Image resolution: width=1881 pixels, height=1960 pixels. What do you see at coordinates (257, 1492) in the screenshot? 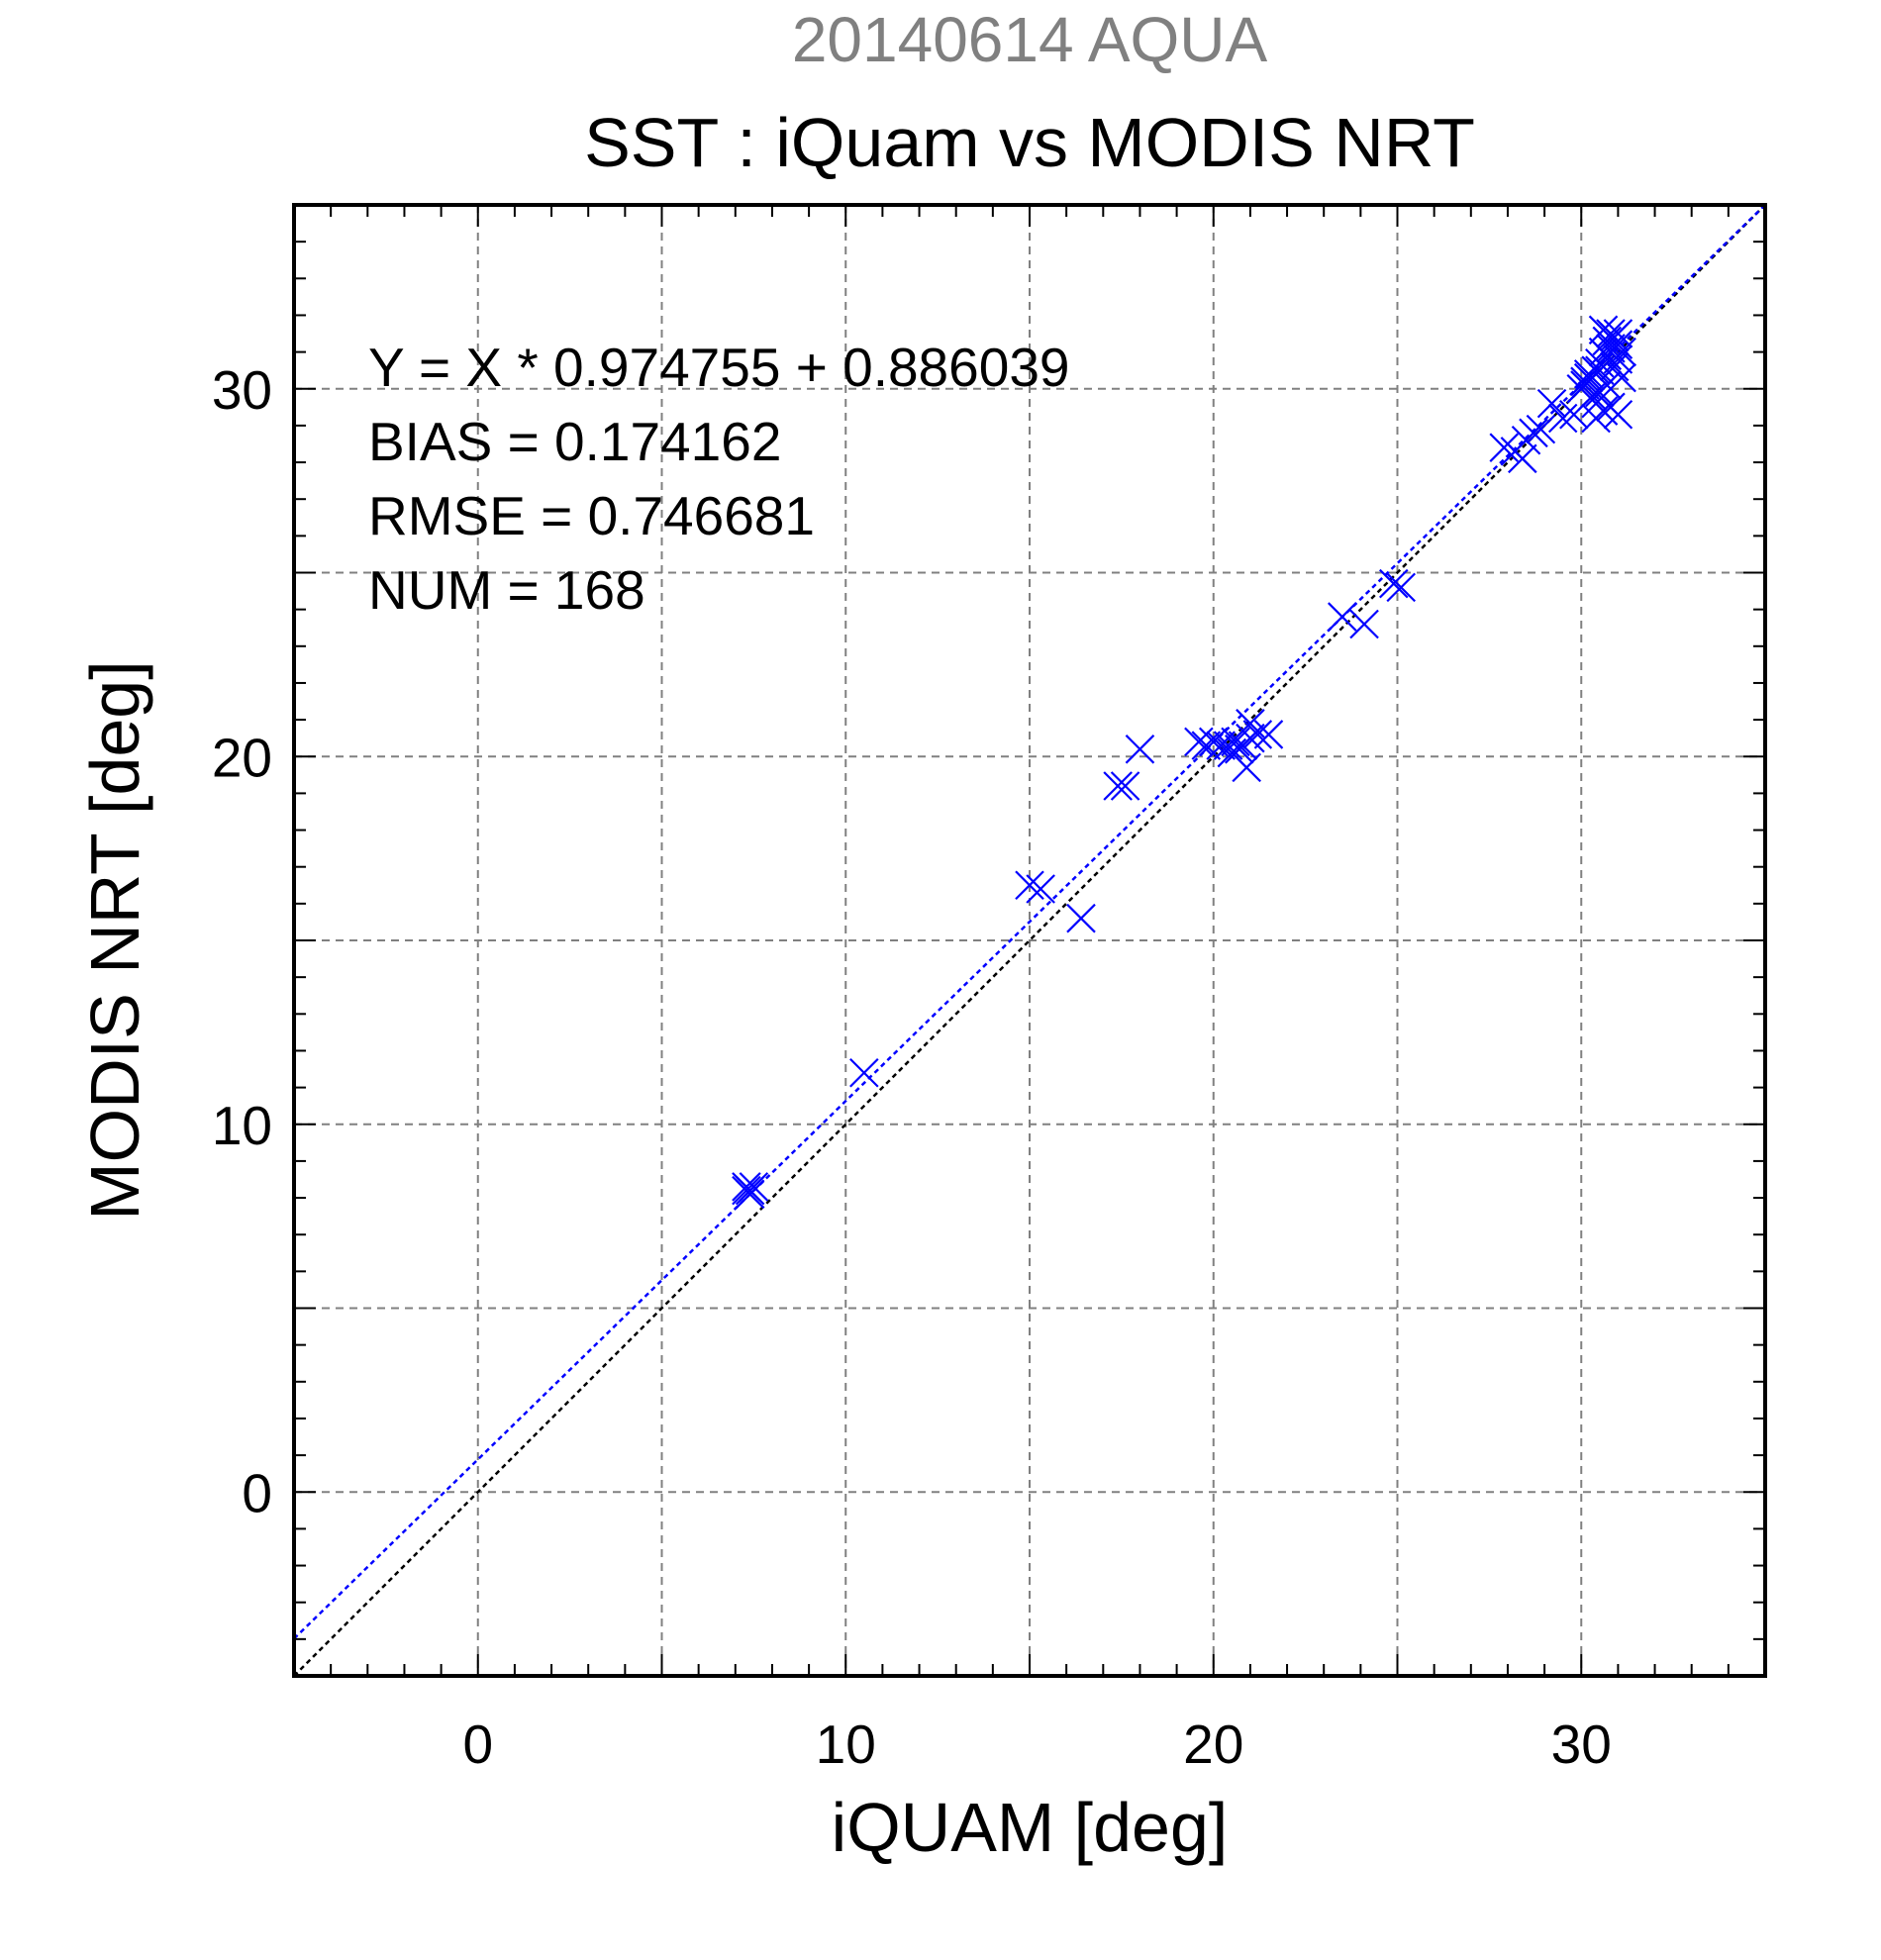
I see `y-tick-label: 0` at bounding box center [257, 1492].